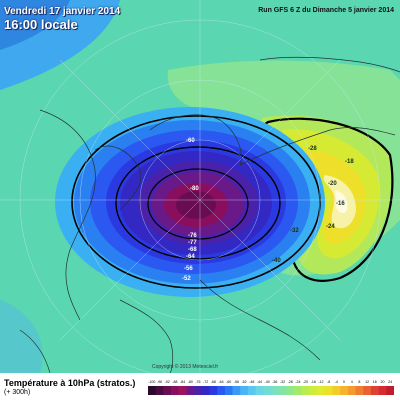 The height and width of the screenshot is (400, 400). Describe the element at coordinates (267, 382) in the screenshot. I see `legend-tick-label: -40` at that location.